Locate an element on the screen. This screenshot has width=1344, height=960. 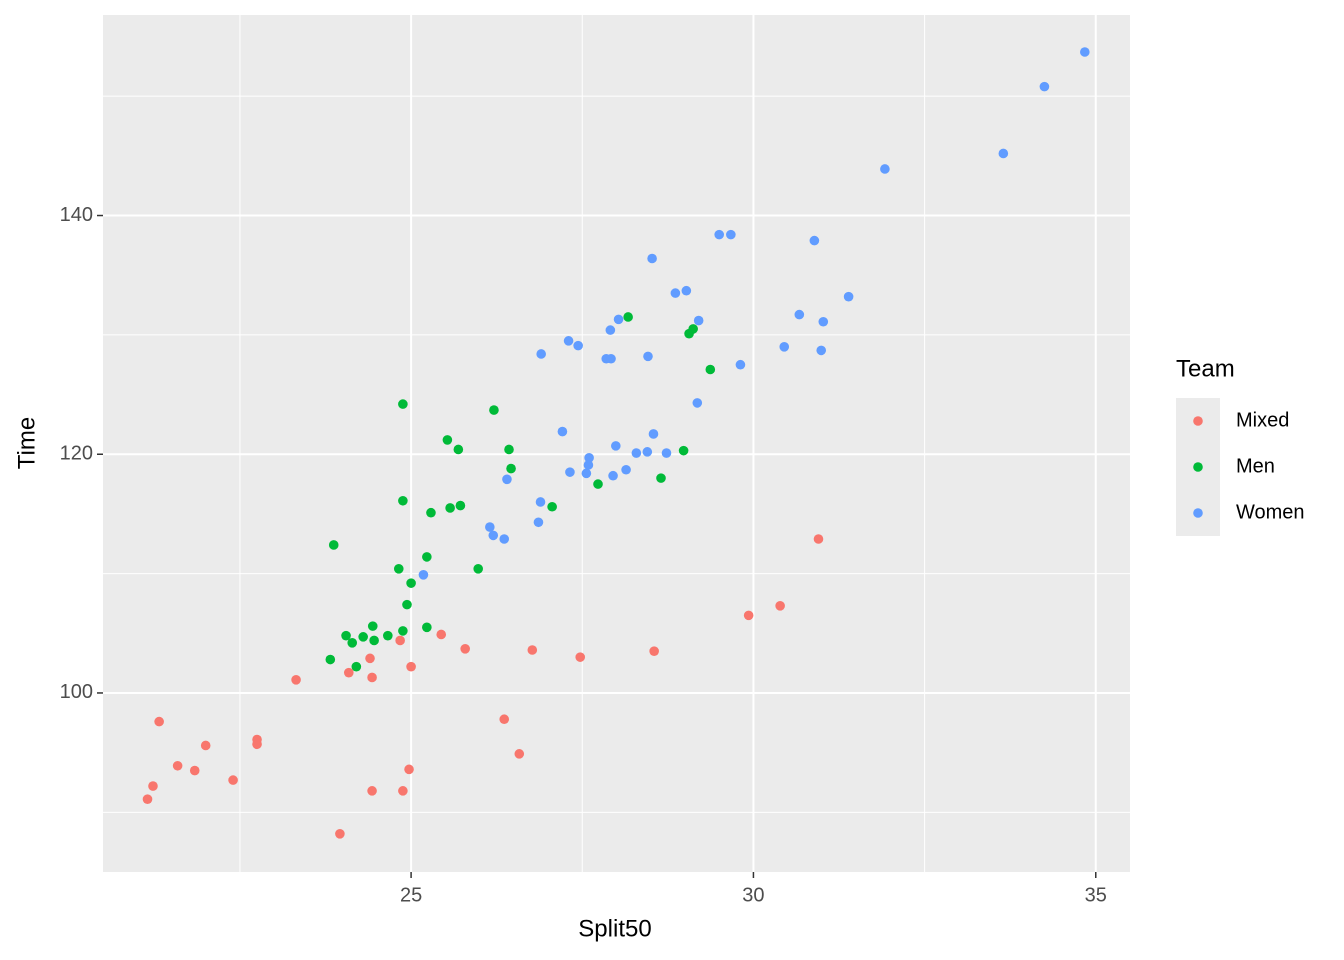
y-tick-label: 120 is located at coordinates (76, 454).